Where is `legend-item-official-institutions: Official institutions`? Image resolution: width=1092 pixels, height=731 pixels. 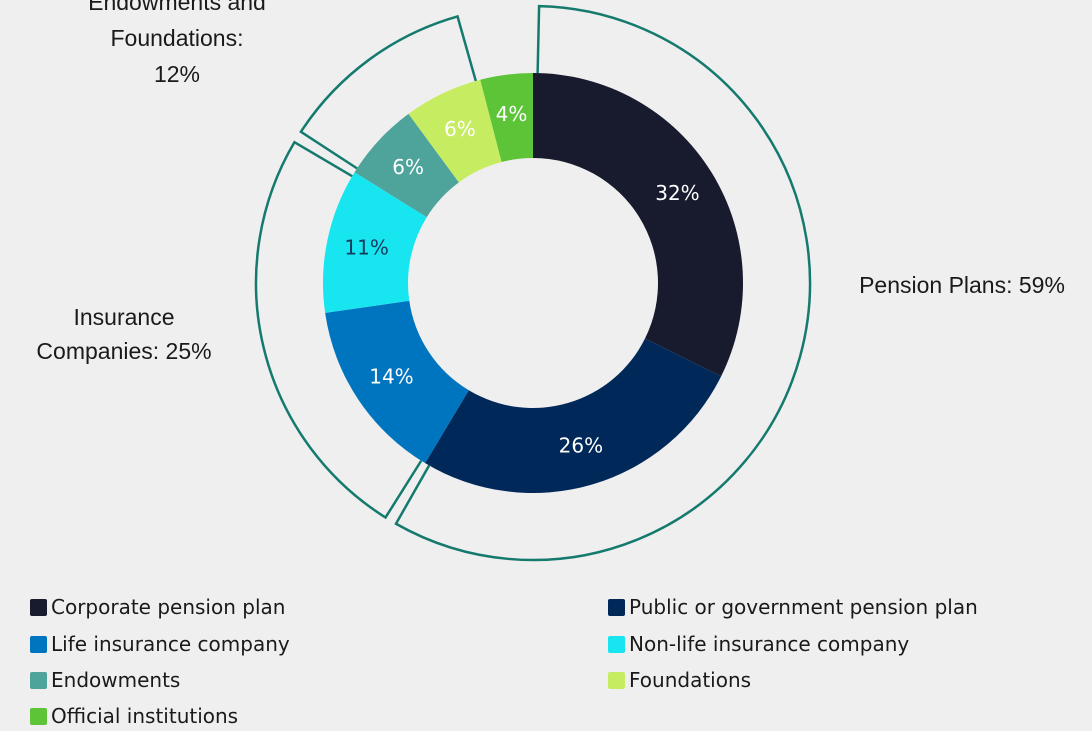 legend-item-official-institutions: Official institutions is located at coordinates (134, 716).